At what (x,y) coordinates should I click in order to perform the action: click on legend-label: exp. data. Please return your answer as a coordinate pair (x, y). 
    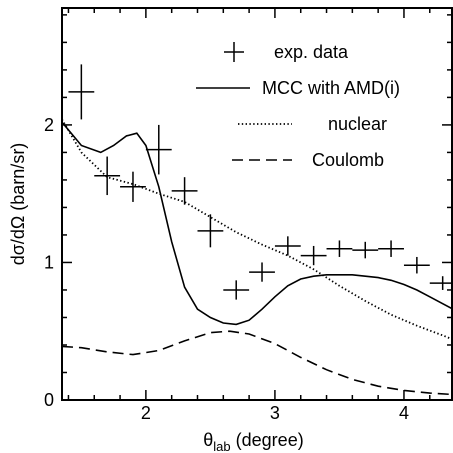
    Looking at the image, I should click on (311, 52).